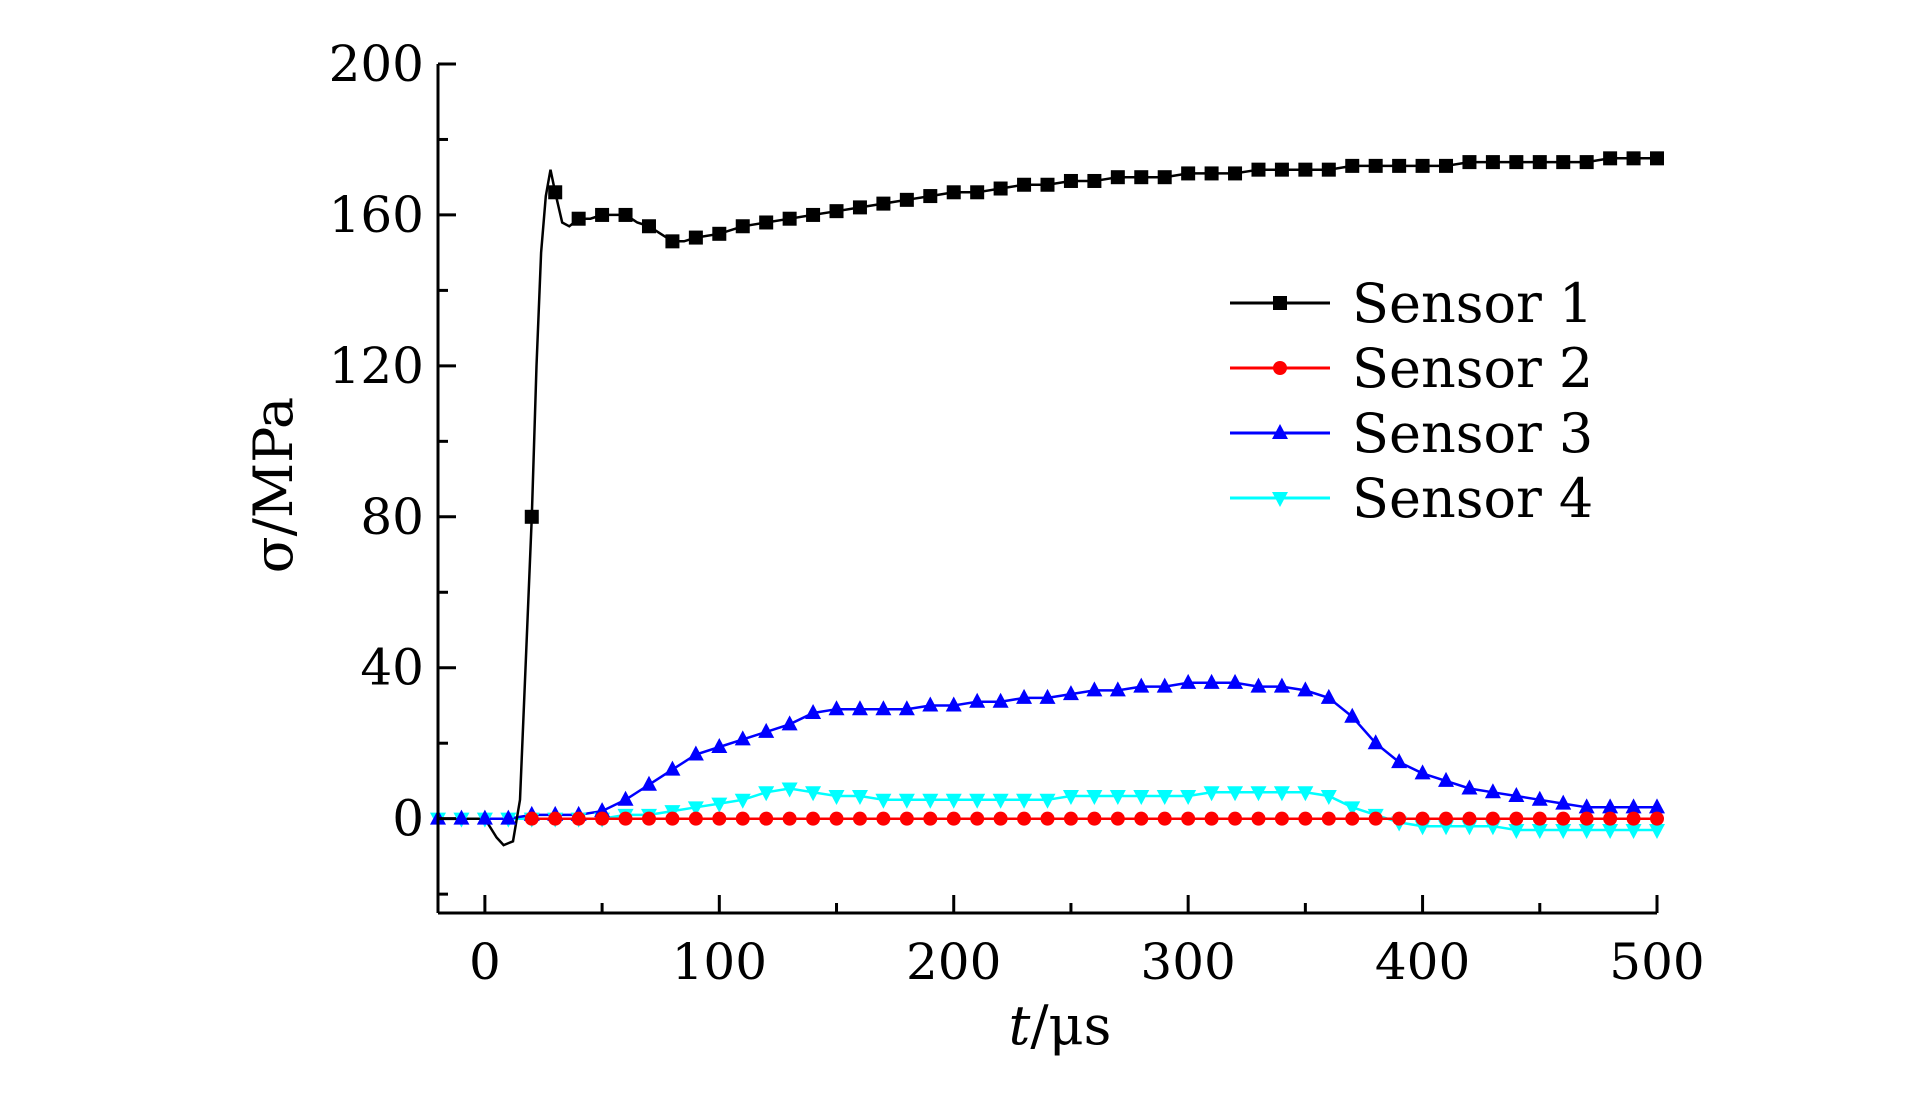  Describe the element at coordinates (1472, 303) in the screenshot. I see `legend-label-1: Sensor 1` at that location.